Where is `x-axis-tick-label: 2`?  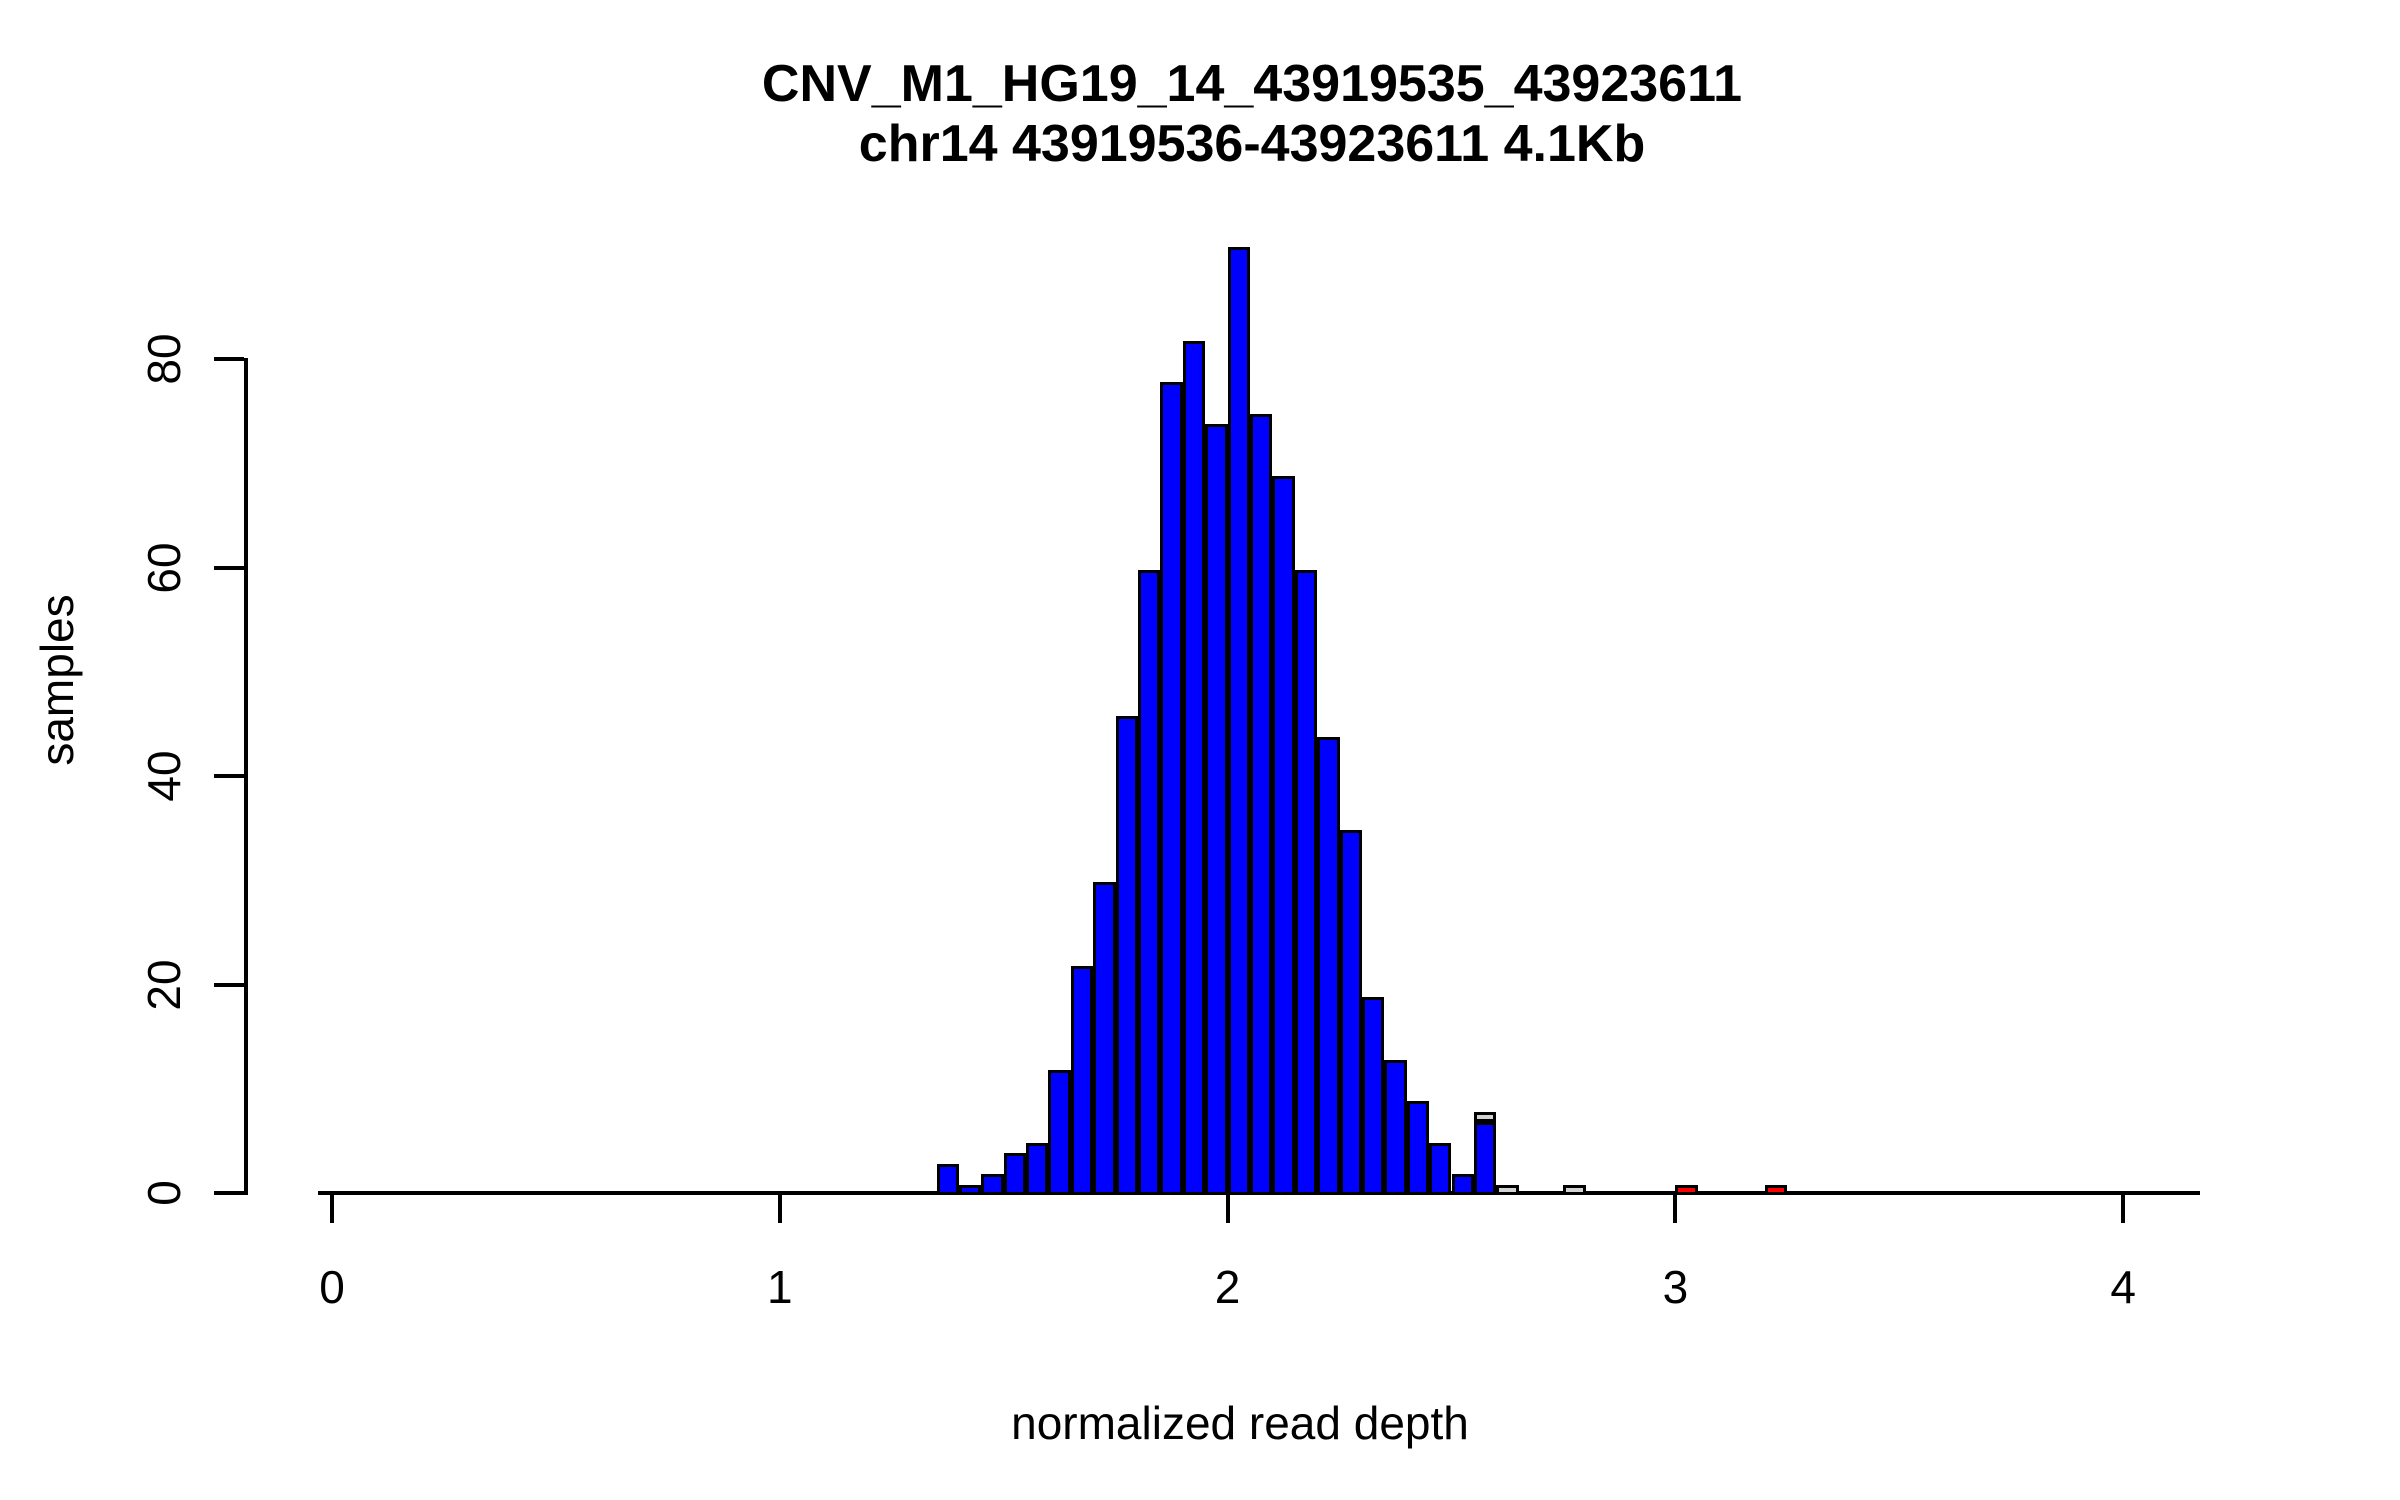
x-axis-tick-label: 2 is located at coordinates (1227, 1287).